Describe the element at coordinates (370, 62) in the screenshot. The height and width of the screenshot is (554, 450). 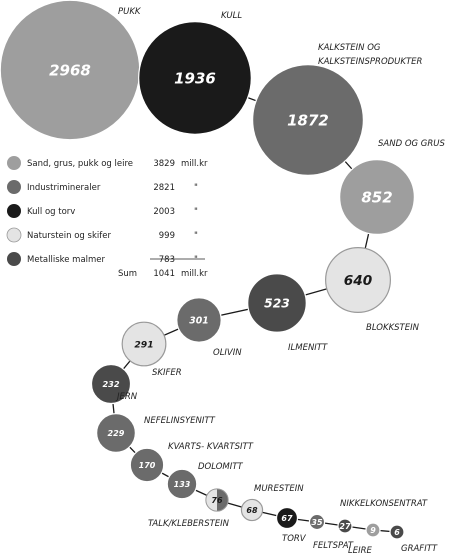
I see `bubble-label: KALKSTEINSPRODUKTER` at that location.